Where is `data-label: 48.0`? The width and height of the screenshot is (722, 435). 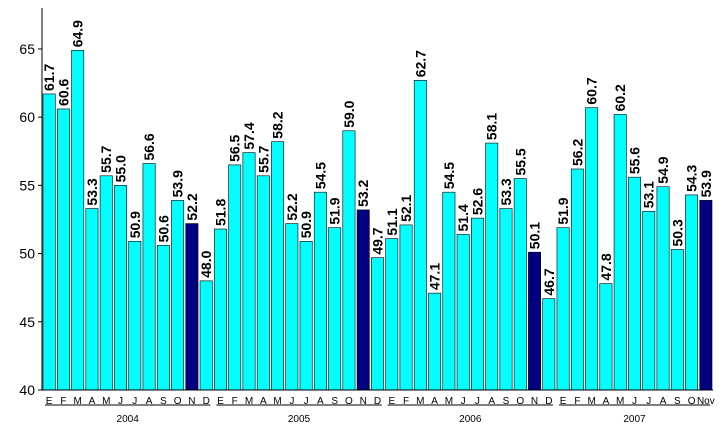
data-label: 48.0 is located at coordinates (206, 263).